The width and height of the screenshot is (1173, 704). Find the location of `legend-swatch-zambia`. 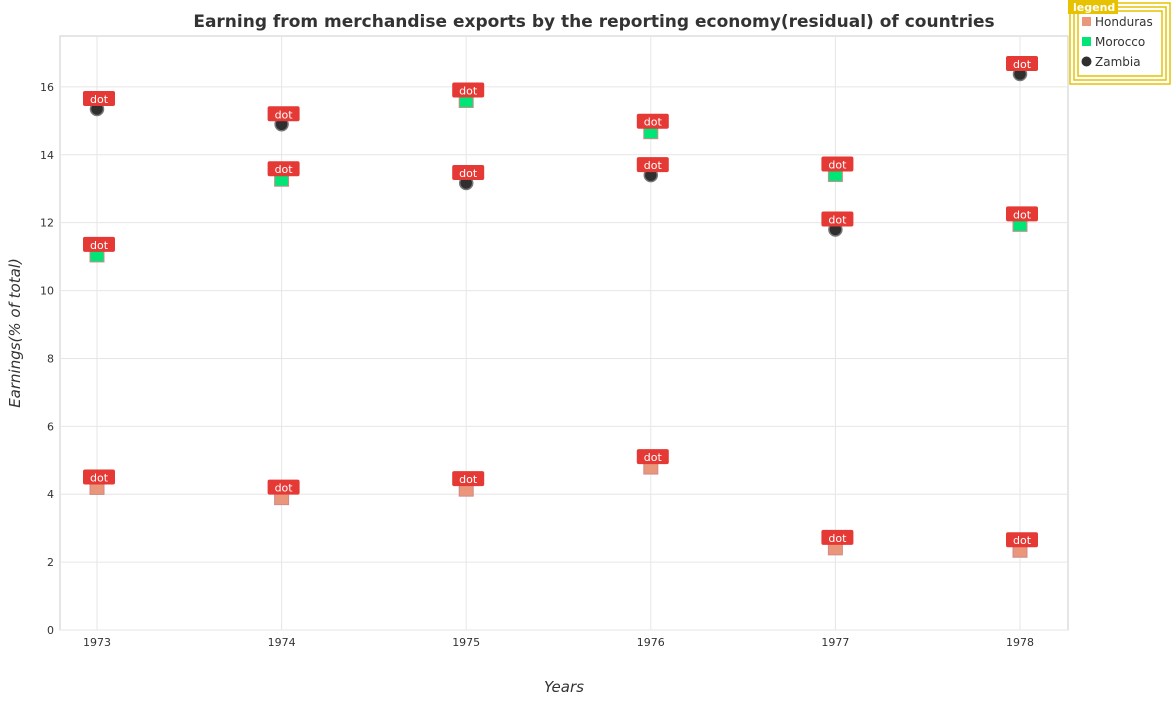

legend-swatch-zambia is located at coordinates (1086, 61).